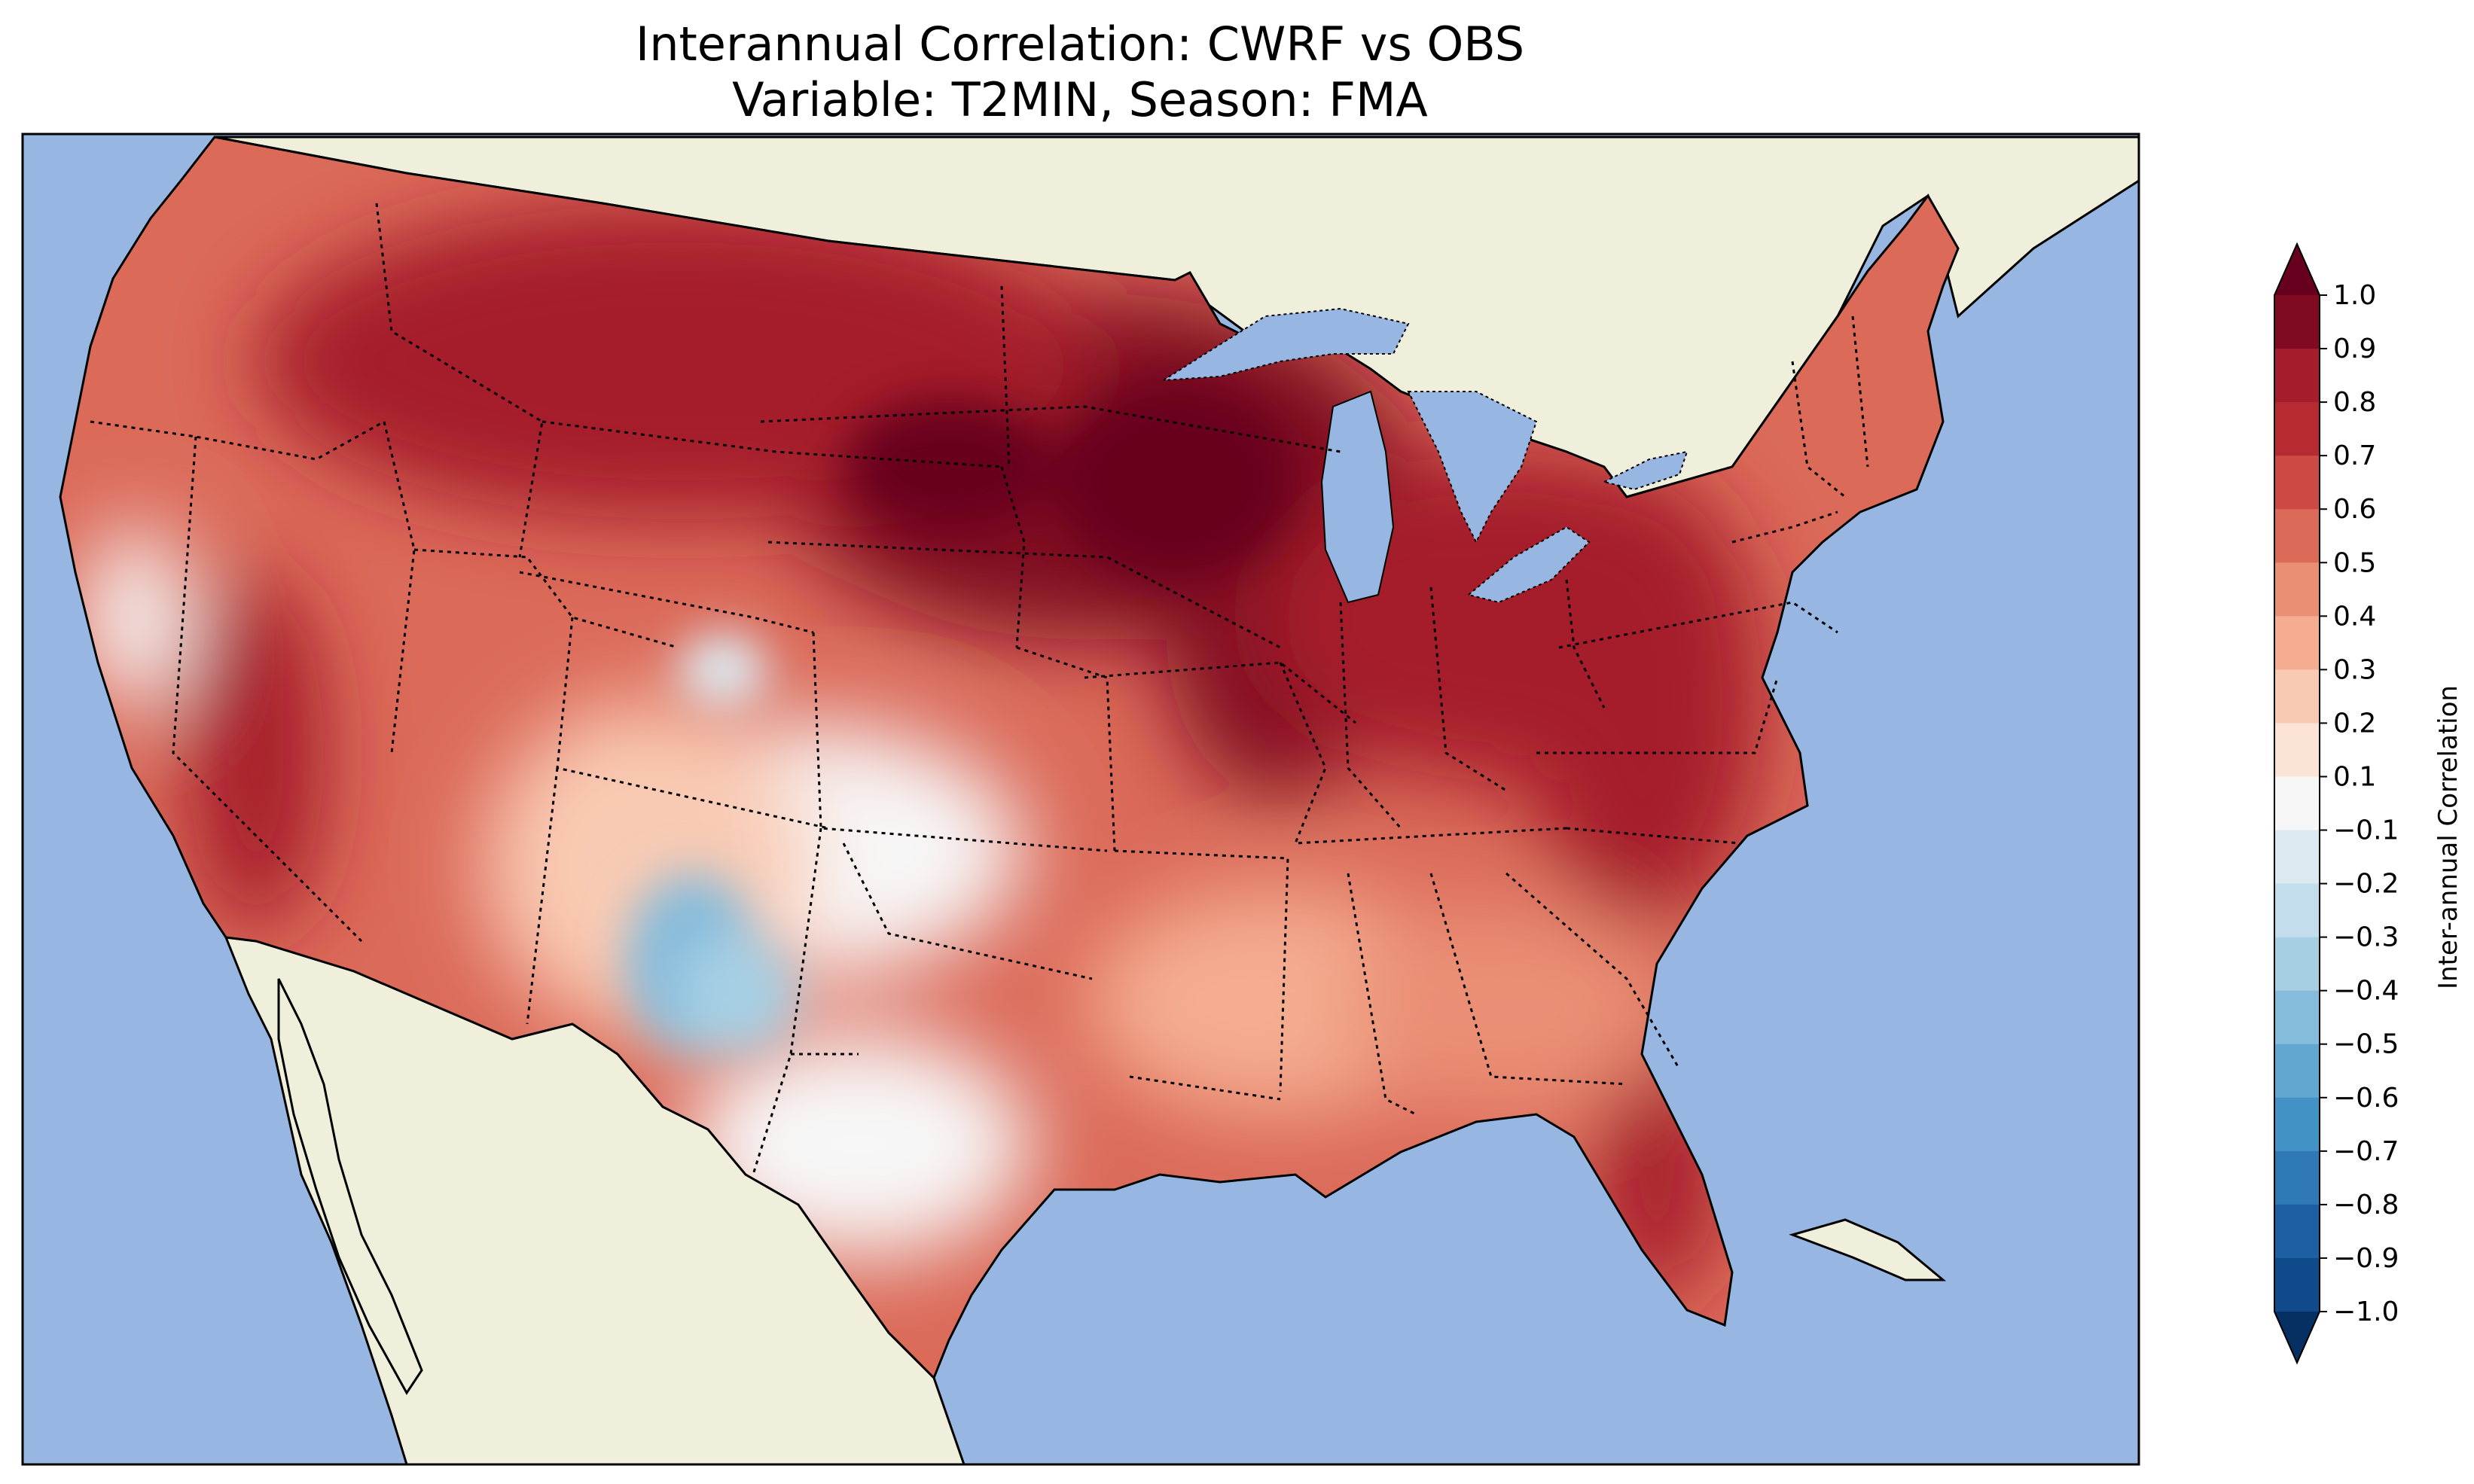  I want to click on colorbar-tick-label: 0.5, so click(2354, 562).